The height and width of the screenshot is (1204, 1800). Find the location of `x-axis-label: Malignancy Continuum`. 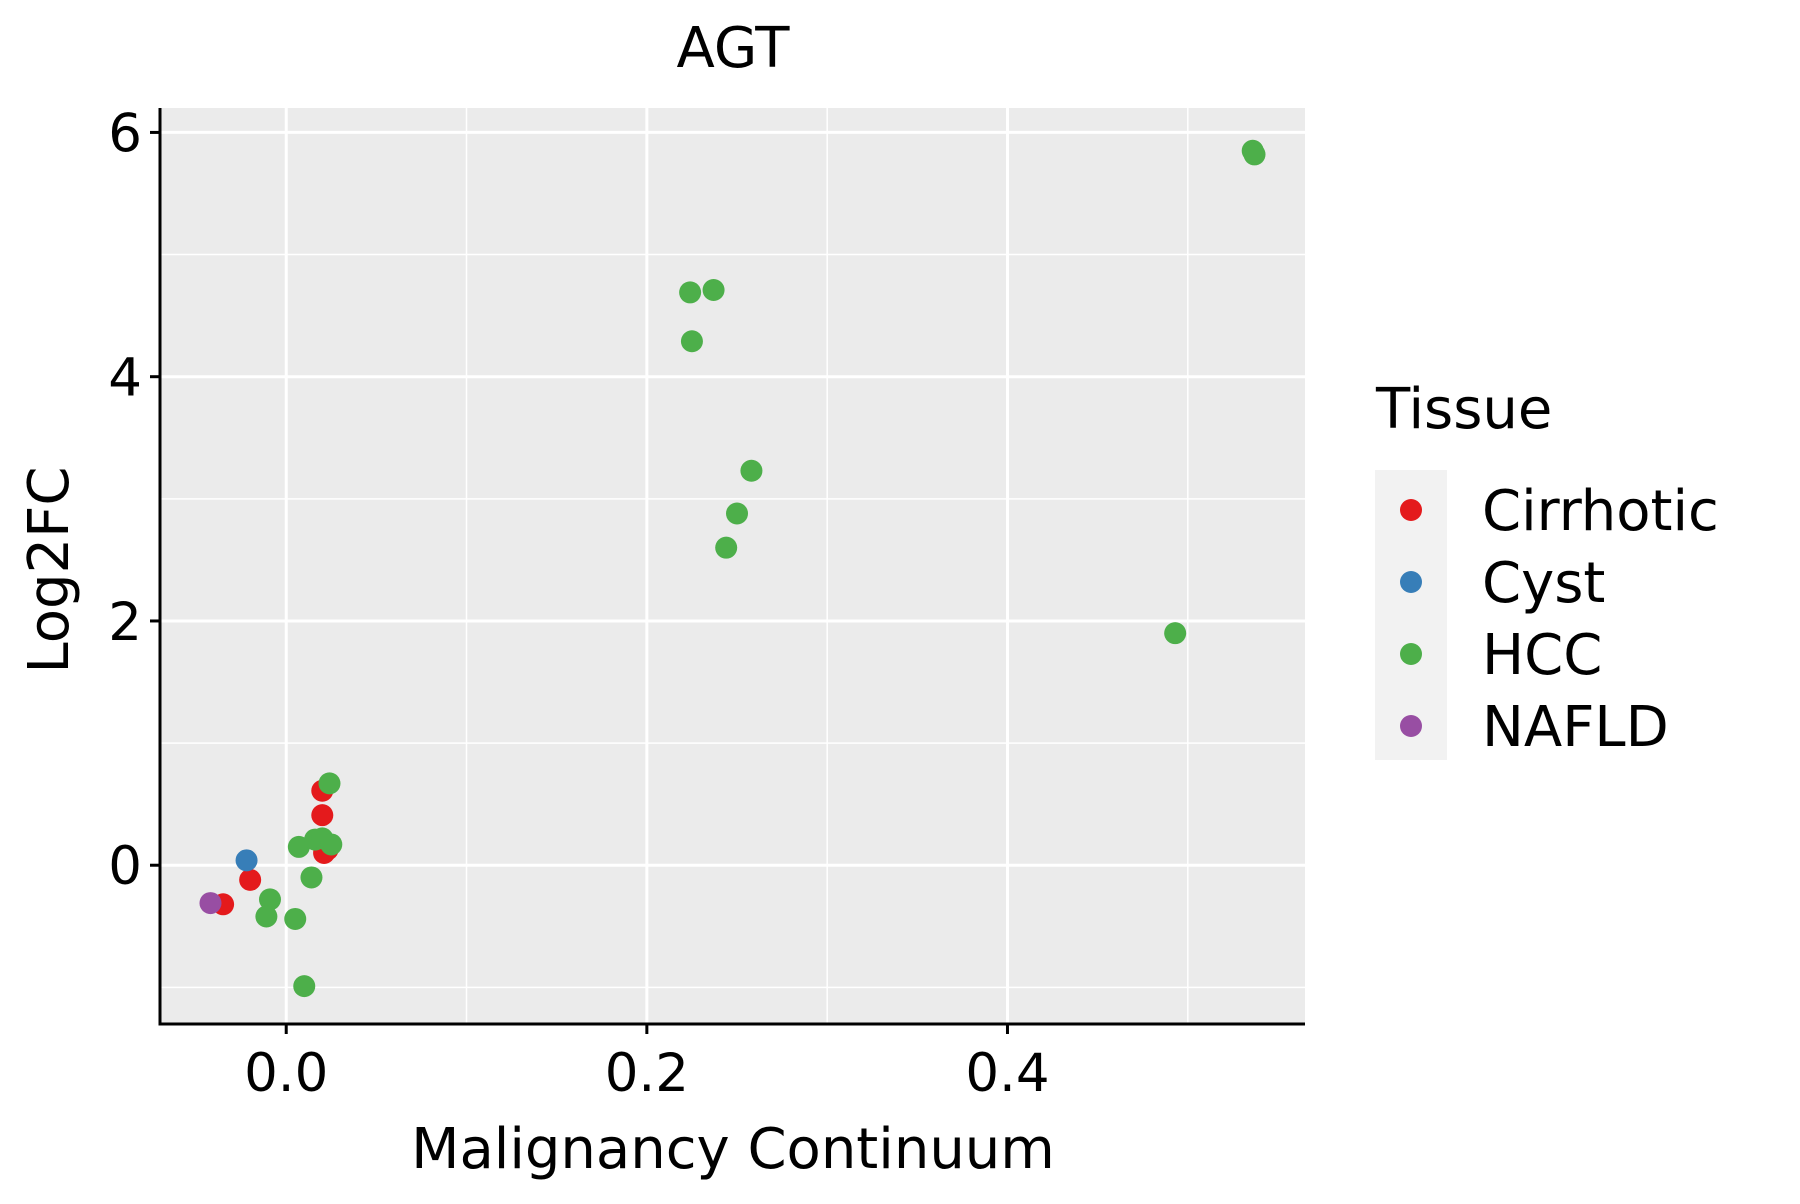

x-axis-label: Malignancy Continuum is located at coordinates (733, 1149).